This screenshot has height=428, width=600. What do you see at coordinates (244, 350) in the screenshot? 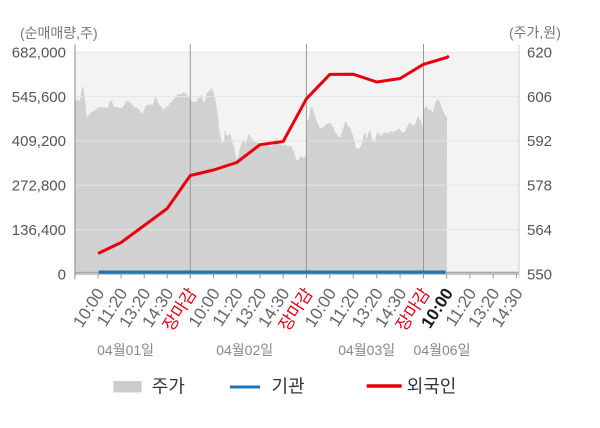
I see `svg-text: 04월02일` at bounding box center [244, 350].